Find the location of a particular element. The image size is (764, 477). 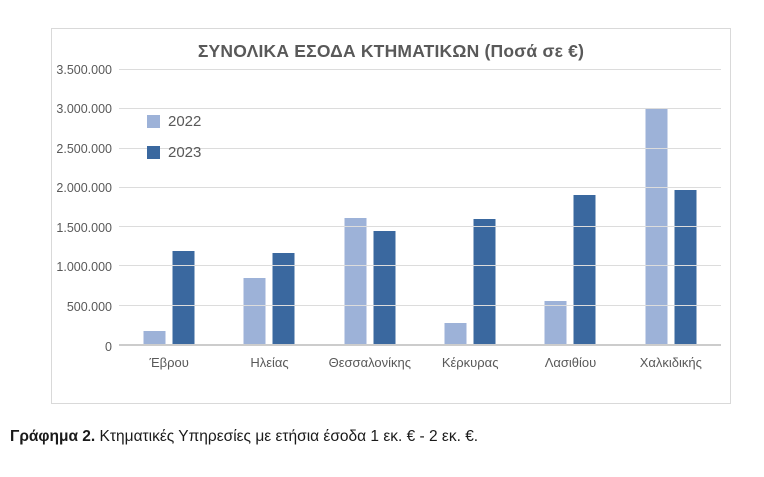

x-tick-label: Θεσσαλονίκης is located at coordinates (370, 362).